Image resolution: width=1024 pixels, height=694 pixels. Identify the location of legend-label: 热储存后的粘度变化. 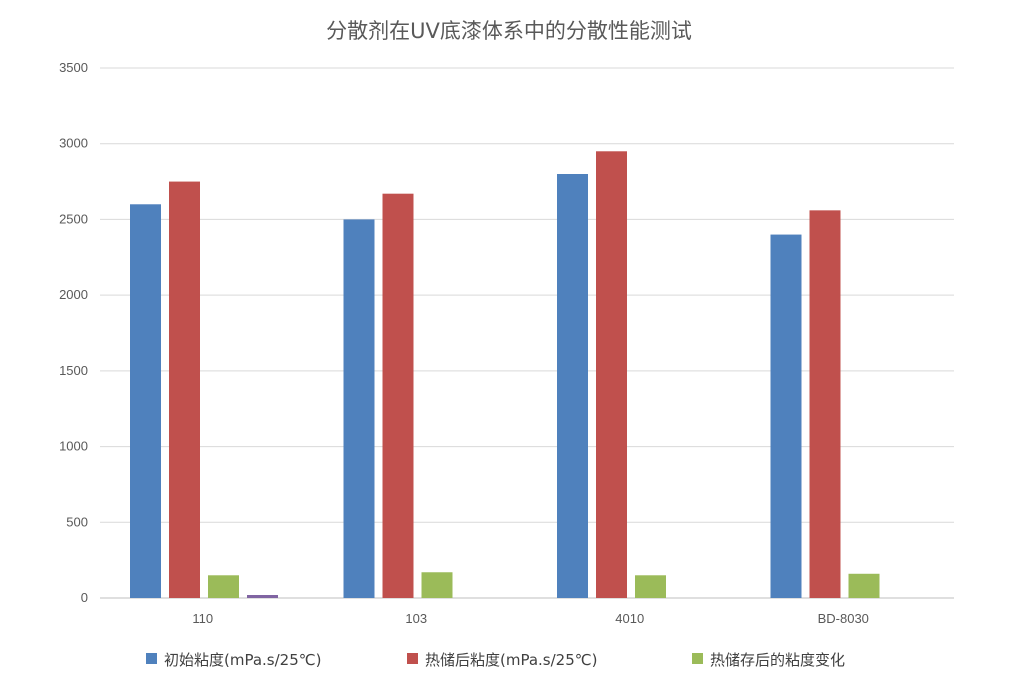
(777, 660).